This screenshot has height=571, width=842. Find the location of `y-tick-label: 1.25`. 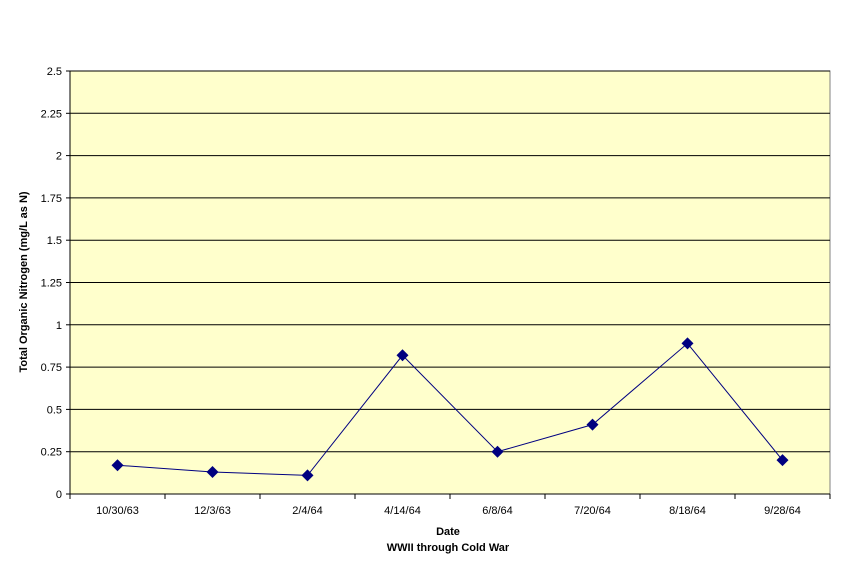

y-tick-label: 1.25 is located at coordinates (51, 284).